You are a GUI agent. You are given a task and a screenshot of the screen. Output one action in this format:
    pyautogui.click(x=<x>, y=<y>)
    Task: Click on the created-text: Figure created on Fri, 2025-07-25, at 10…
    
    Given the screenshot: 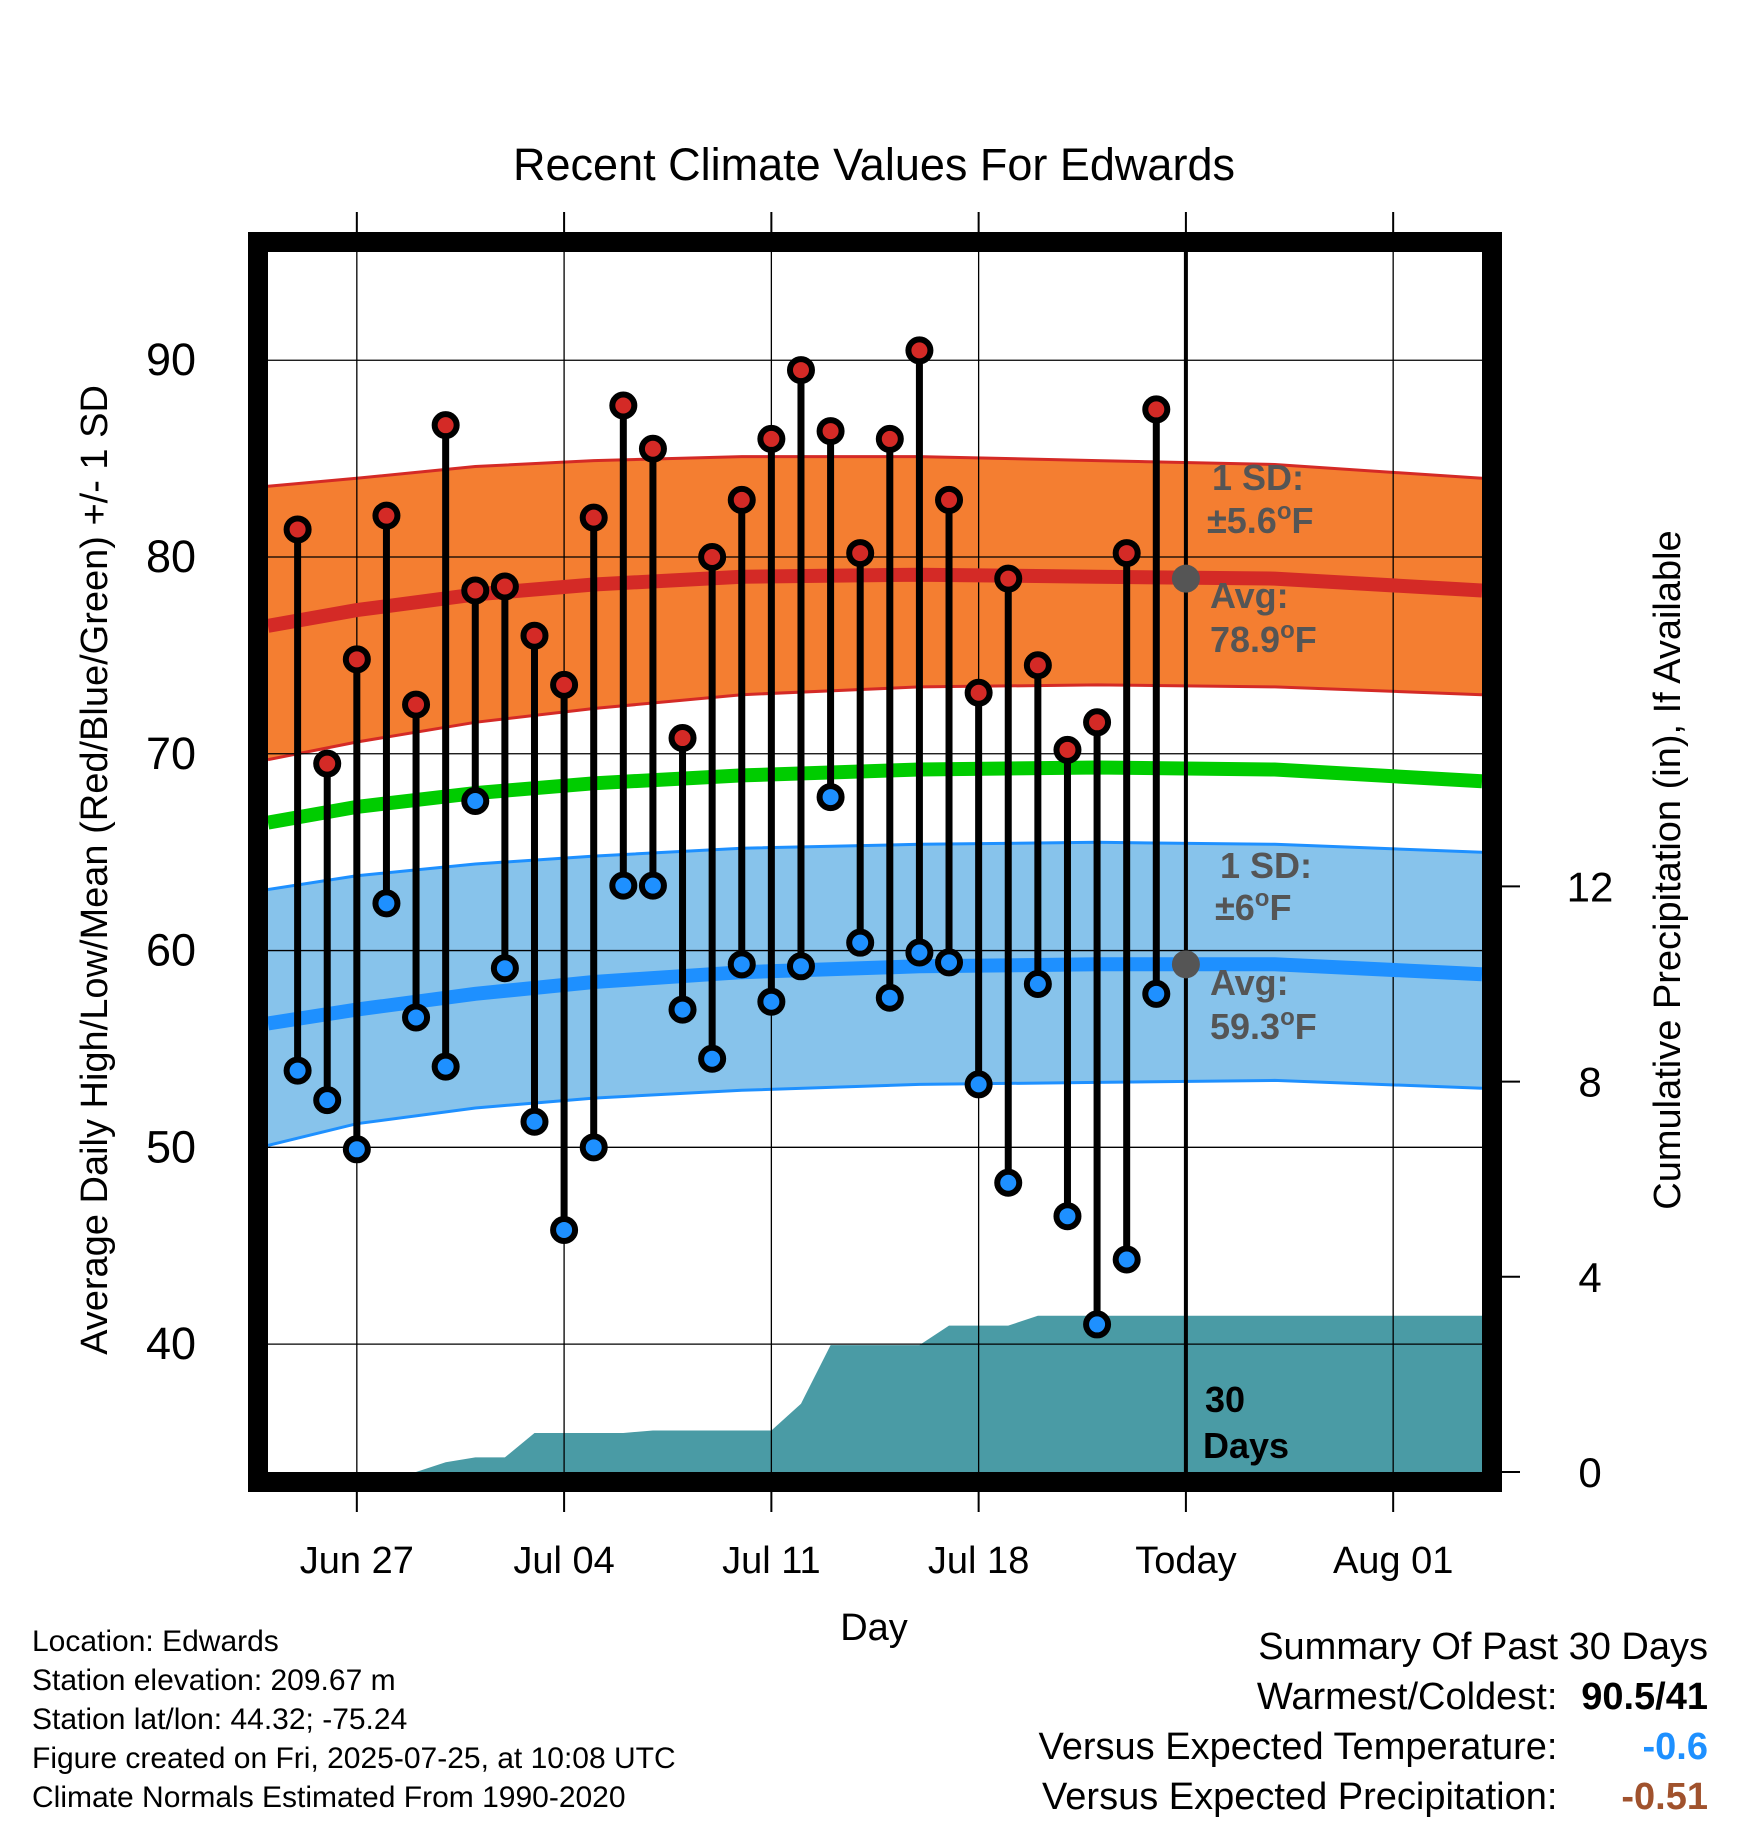 What is the action you would take?
    pyautogui.click(x=354, y=1758)
    